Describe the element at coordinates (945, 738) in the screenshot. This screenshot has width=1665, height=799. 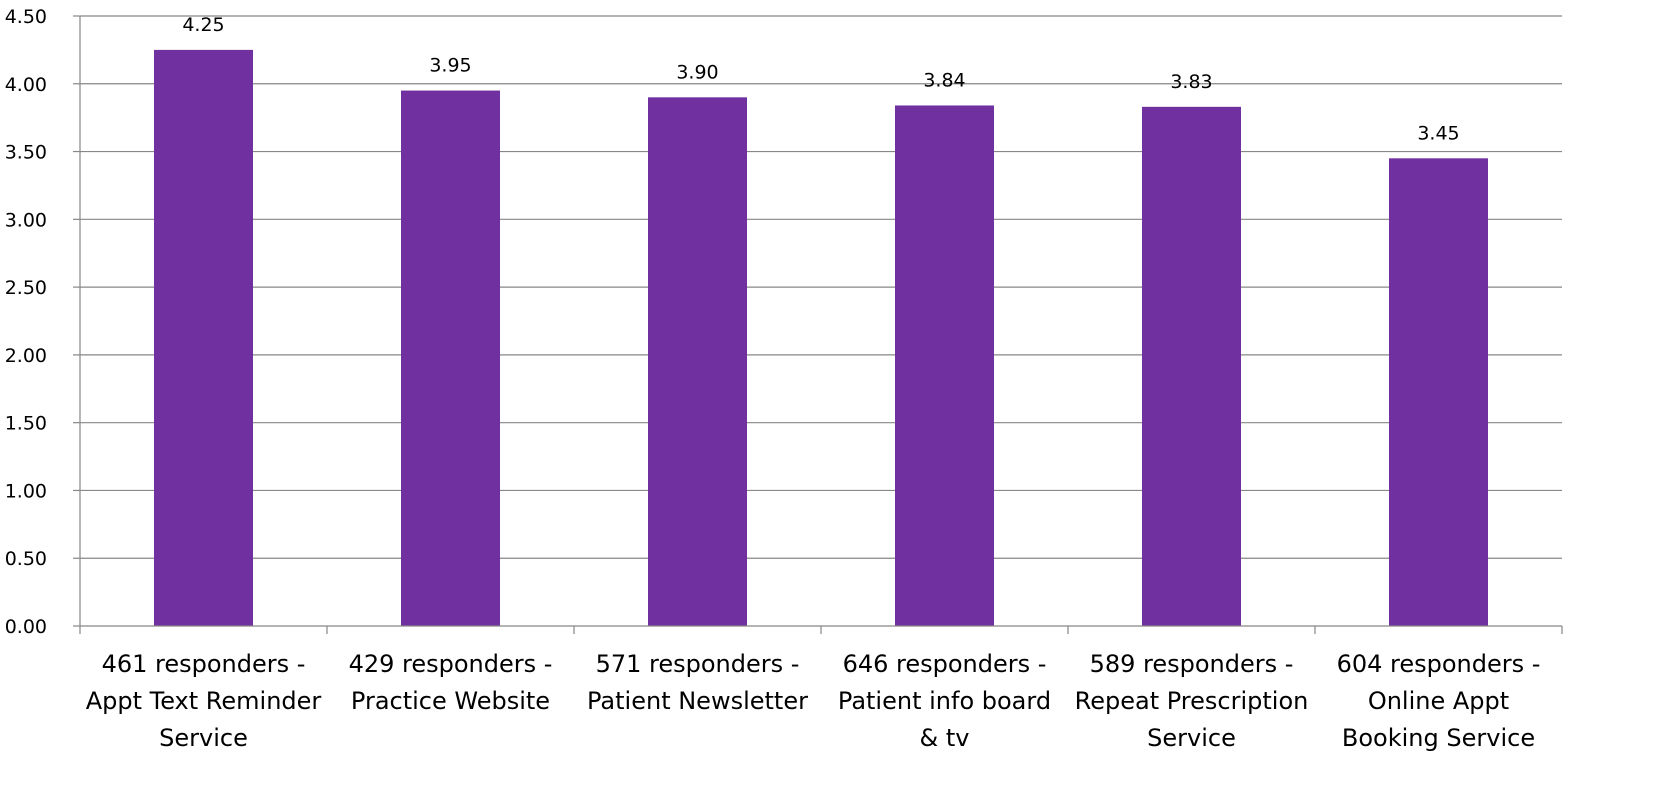
I see `category-label-line: & tv` at that location.